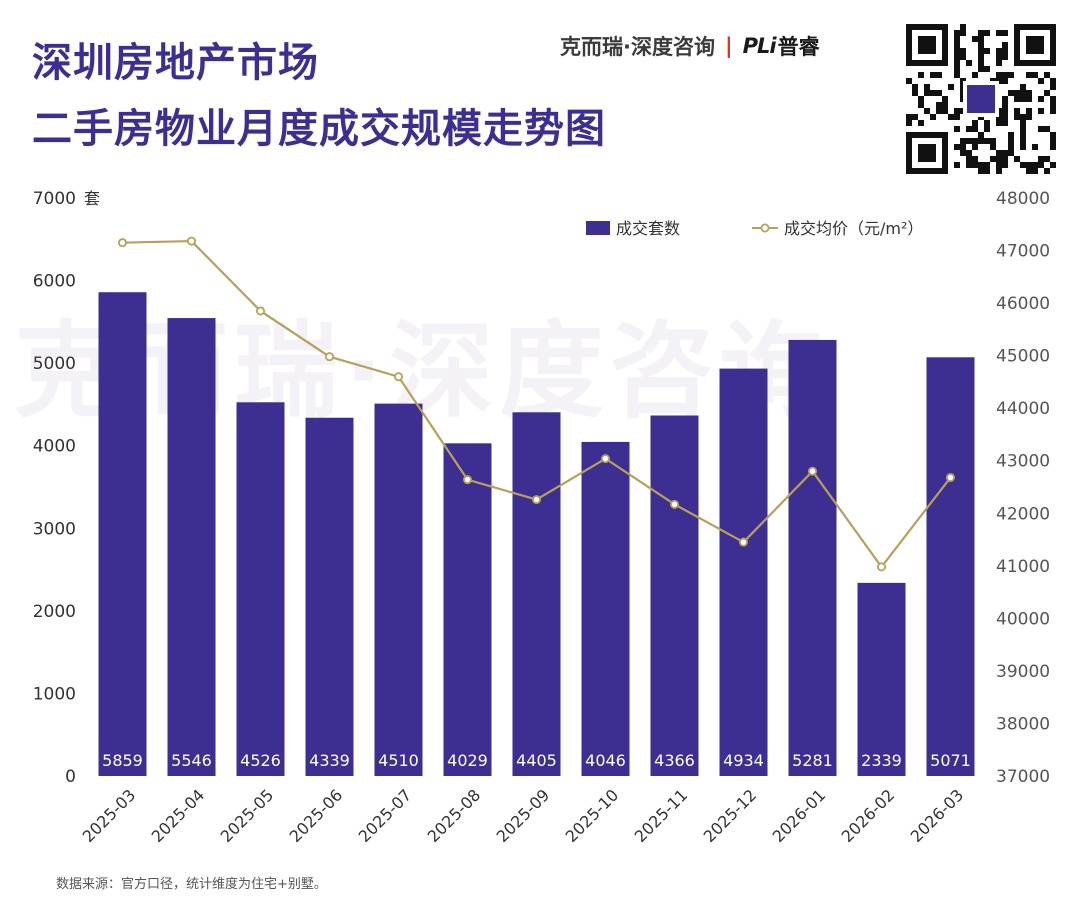 Image resolution: width=1080 pixels, height=909 pixels. Describe the element at coordinates (191, 884) in the screenshot. I see `source-note: 数据来源：官方口径，统计维度为住宅+别墅。` at that location.